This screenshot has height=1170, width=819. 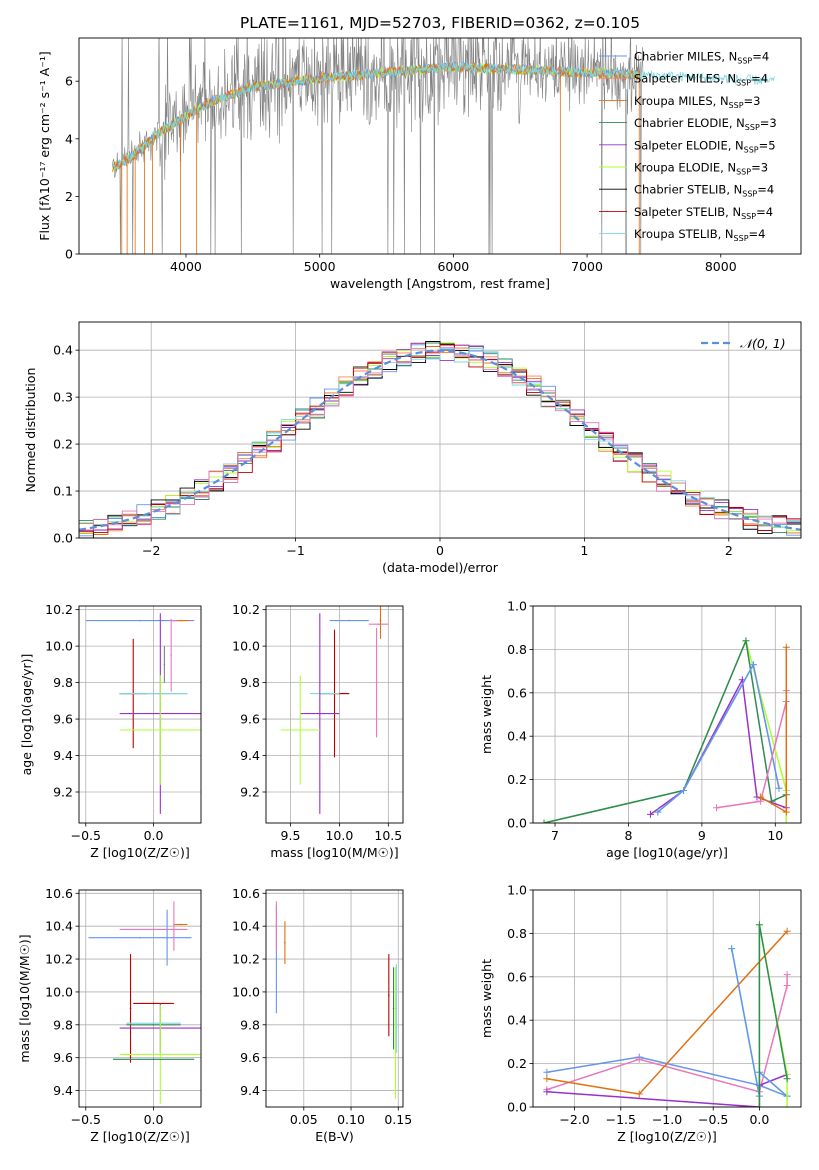 What do you see at coordinates (250, 1057) in the screenshot?
I see `mass_vs_ebv-ytick-label: 9.6` at bounding box center [250, 1057].